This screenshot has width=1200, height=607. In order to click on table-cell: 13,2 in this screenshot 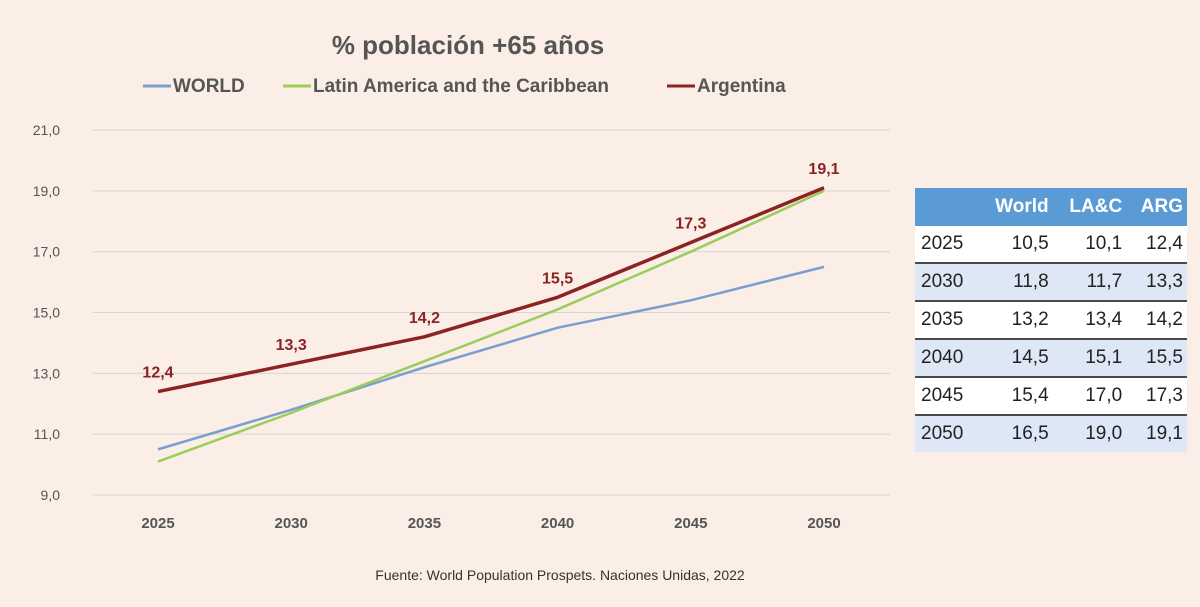, I will do `click(1015, 320)`.